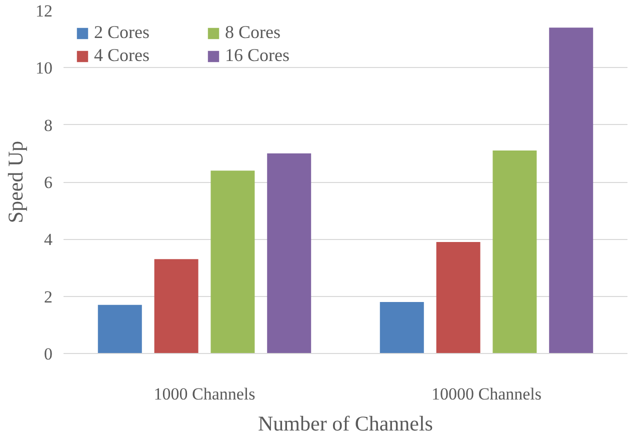 This screenshot has height=438, width=637. What do you see at coordinates (253, 32) in the screenshot?
I see `legend-label: 8 Cores` at bounding box center [253, 32].